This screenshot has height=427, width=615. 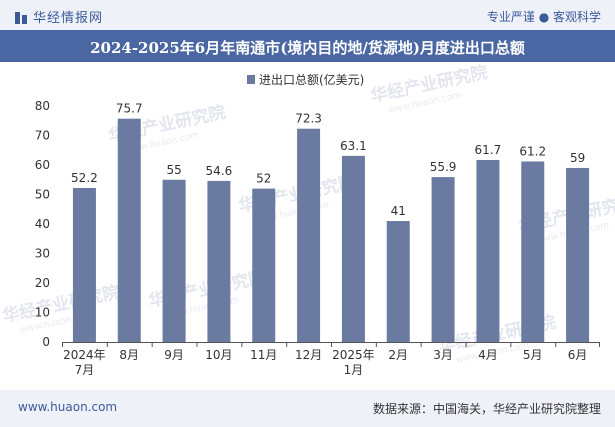 I want to click on x-tick-label: 2025年 1月, so click(x=353, y=362).